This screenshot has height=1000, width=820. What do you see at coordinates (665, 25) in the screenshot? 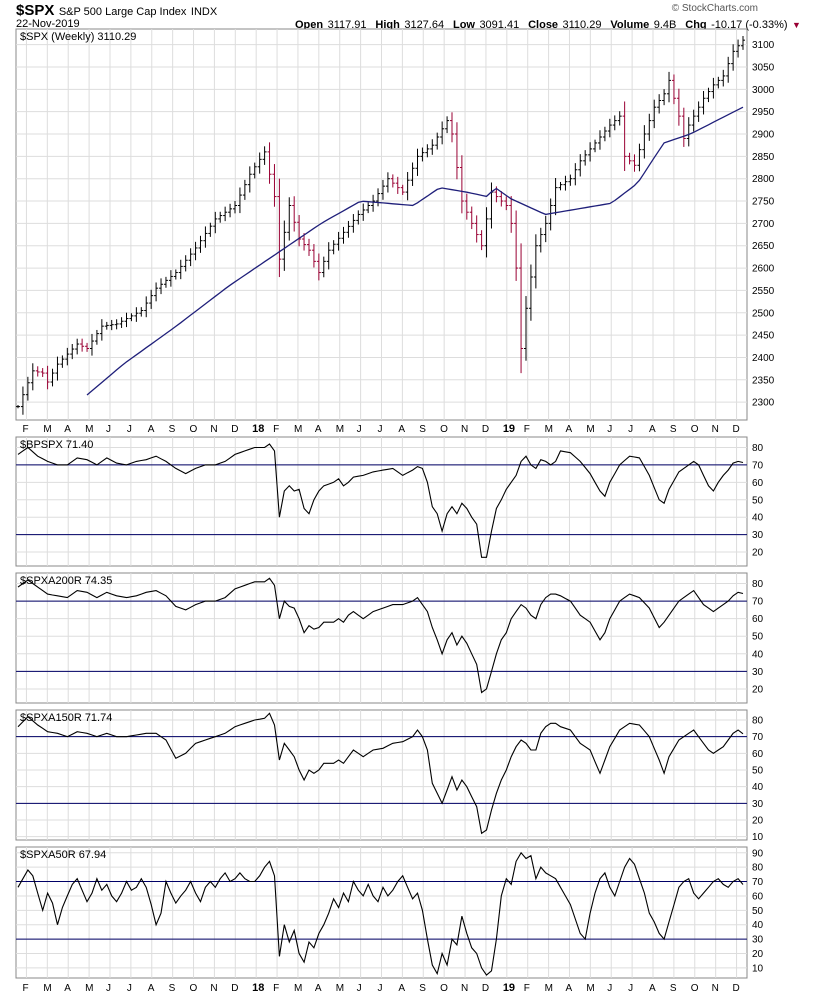
I see `volume-value: 9.4B` at bounding box center [665, 25].